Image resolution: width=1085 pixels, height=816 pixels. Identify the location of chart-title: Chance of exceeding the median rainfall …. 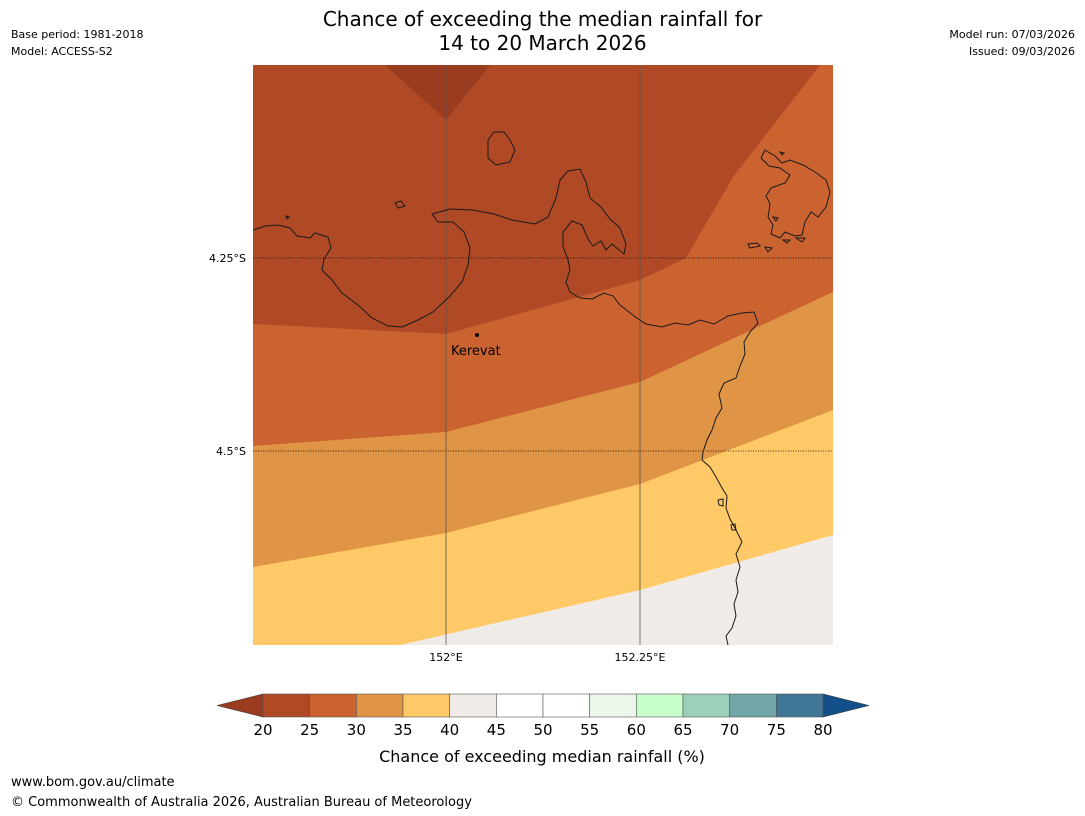
(542, 31).